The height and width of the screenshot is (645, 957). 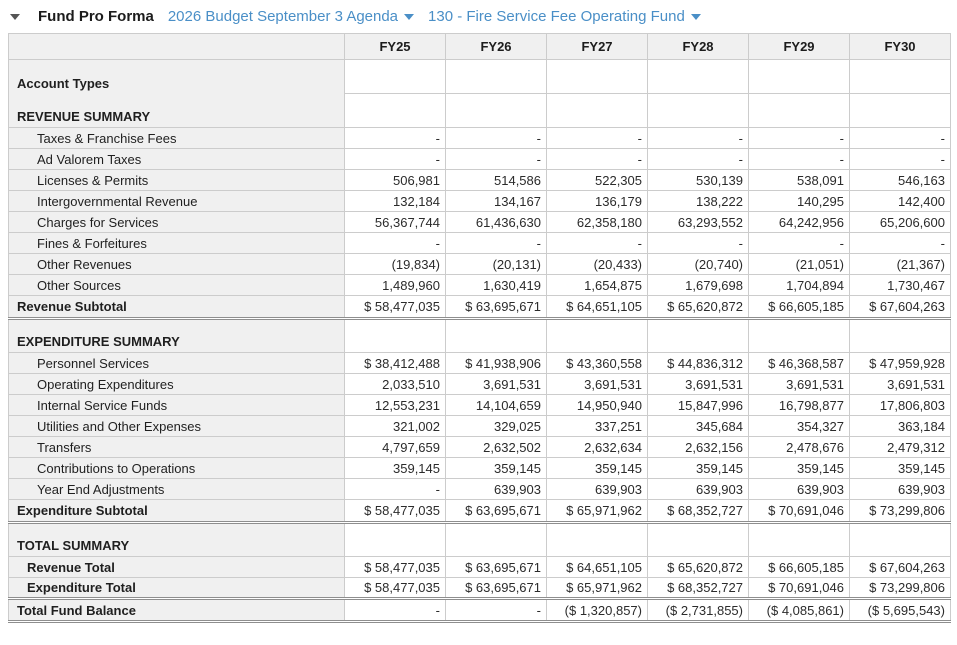 I want to click on value-cell: 140,295, so click(x=799, y=201).